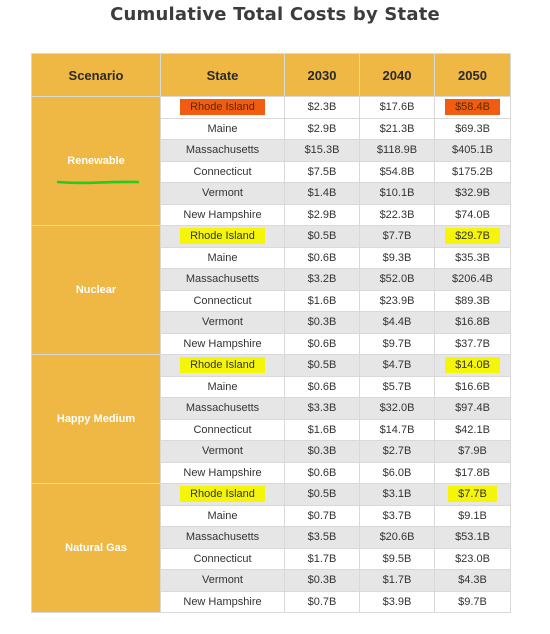 The width and height of the screenshot is (550, 634). Describe the element at coordinates (222, 537) in the screenshot. I see `state-cell: Massachusetts` at that location.